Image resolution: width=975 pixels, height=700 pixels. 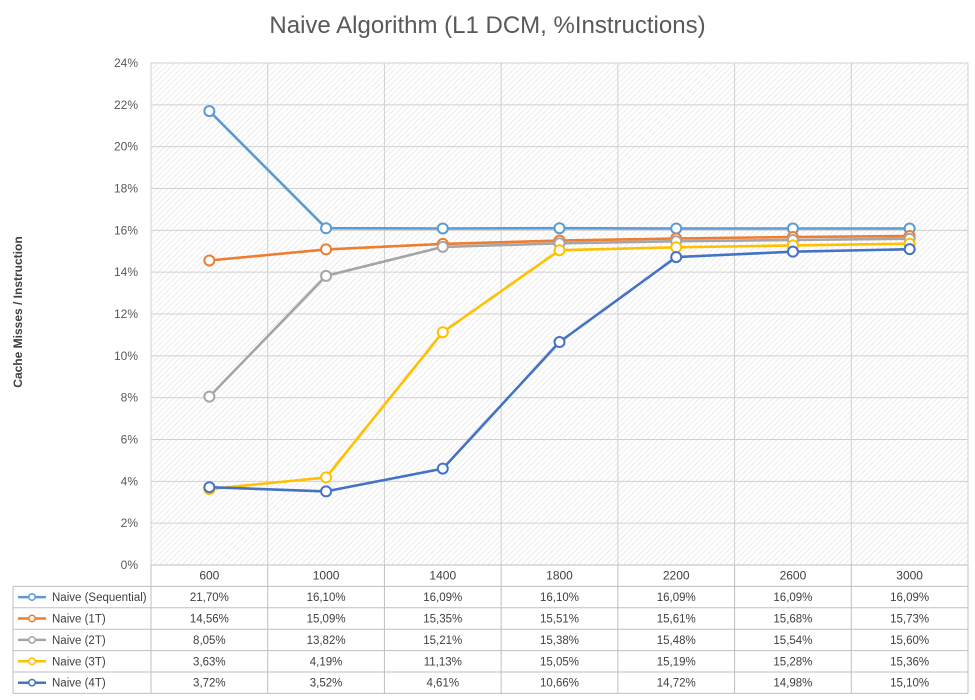 What do you see at coordinates (126, 272) in the screenshot?
I see `y-tick-label: 14%` at bounding box center [126, 272].